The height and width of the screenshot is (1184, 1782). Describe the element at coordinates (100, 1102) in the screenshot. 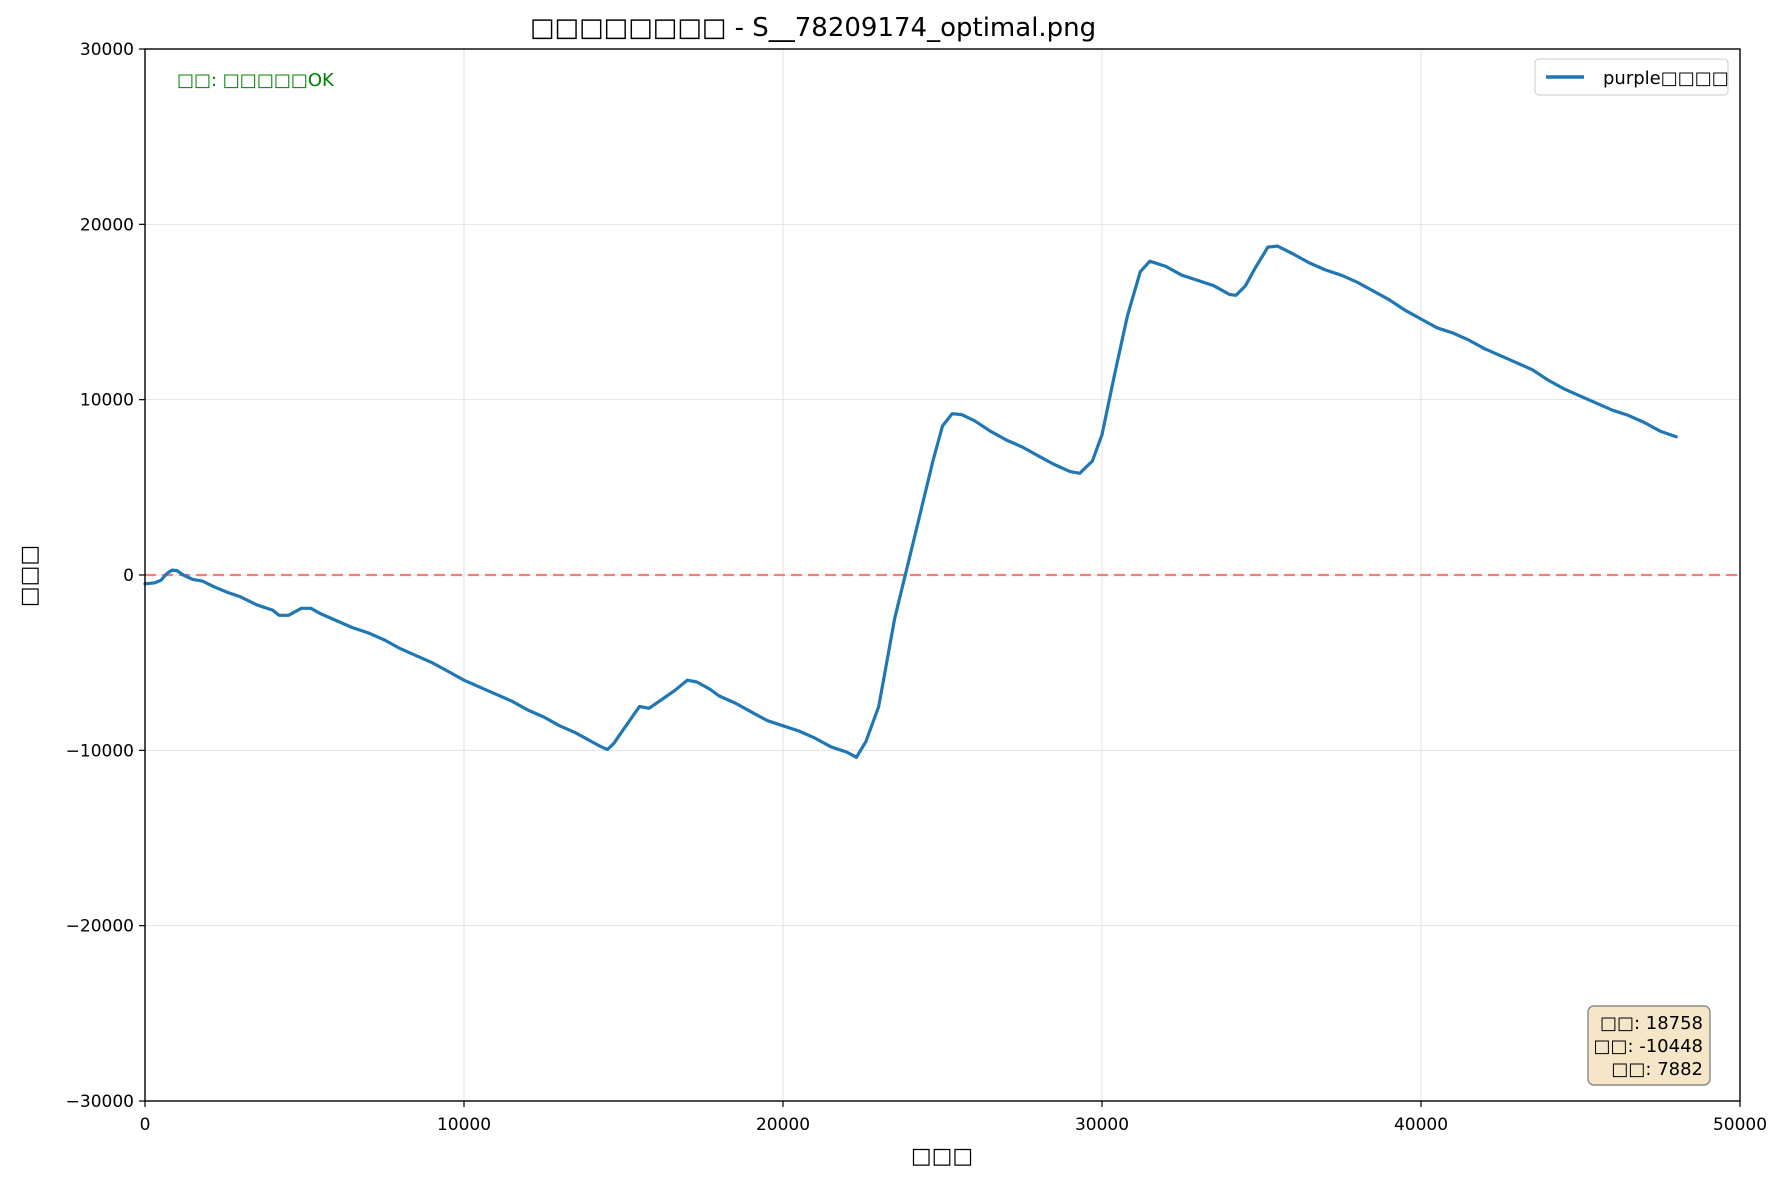

I see `y-tick-label: −30000` at that location.